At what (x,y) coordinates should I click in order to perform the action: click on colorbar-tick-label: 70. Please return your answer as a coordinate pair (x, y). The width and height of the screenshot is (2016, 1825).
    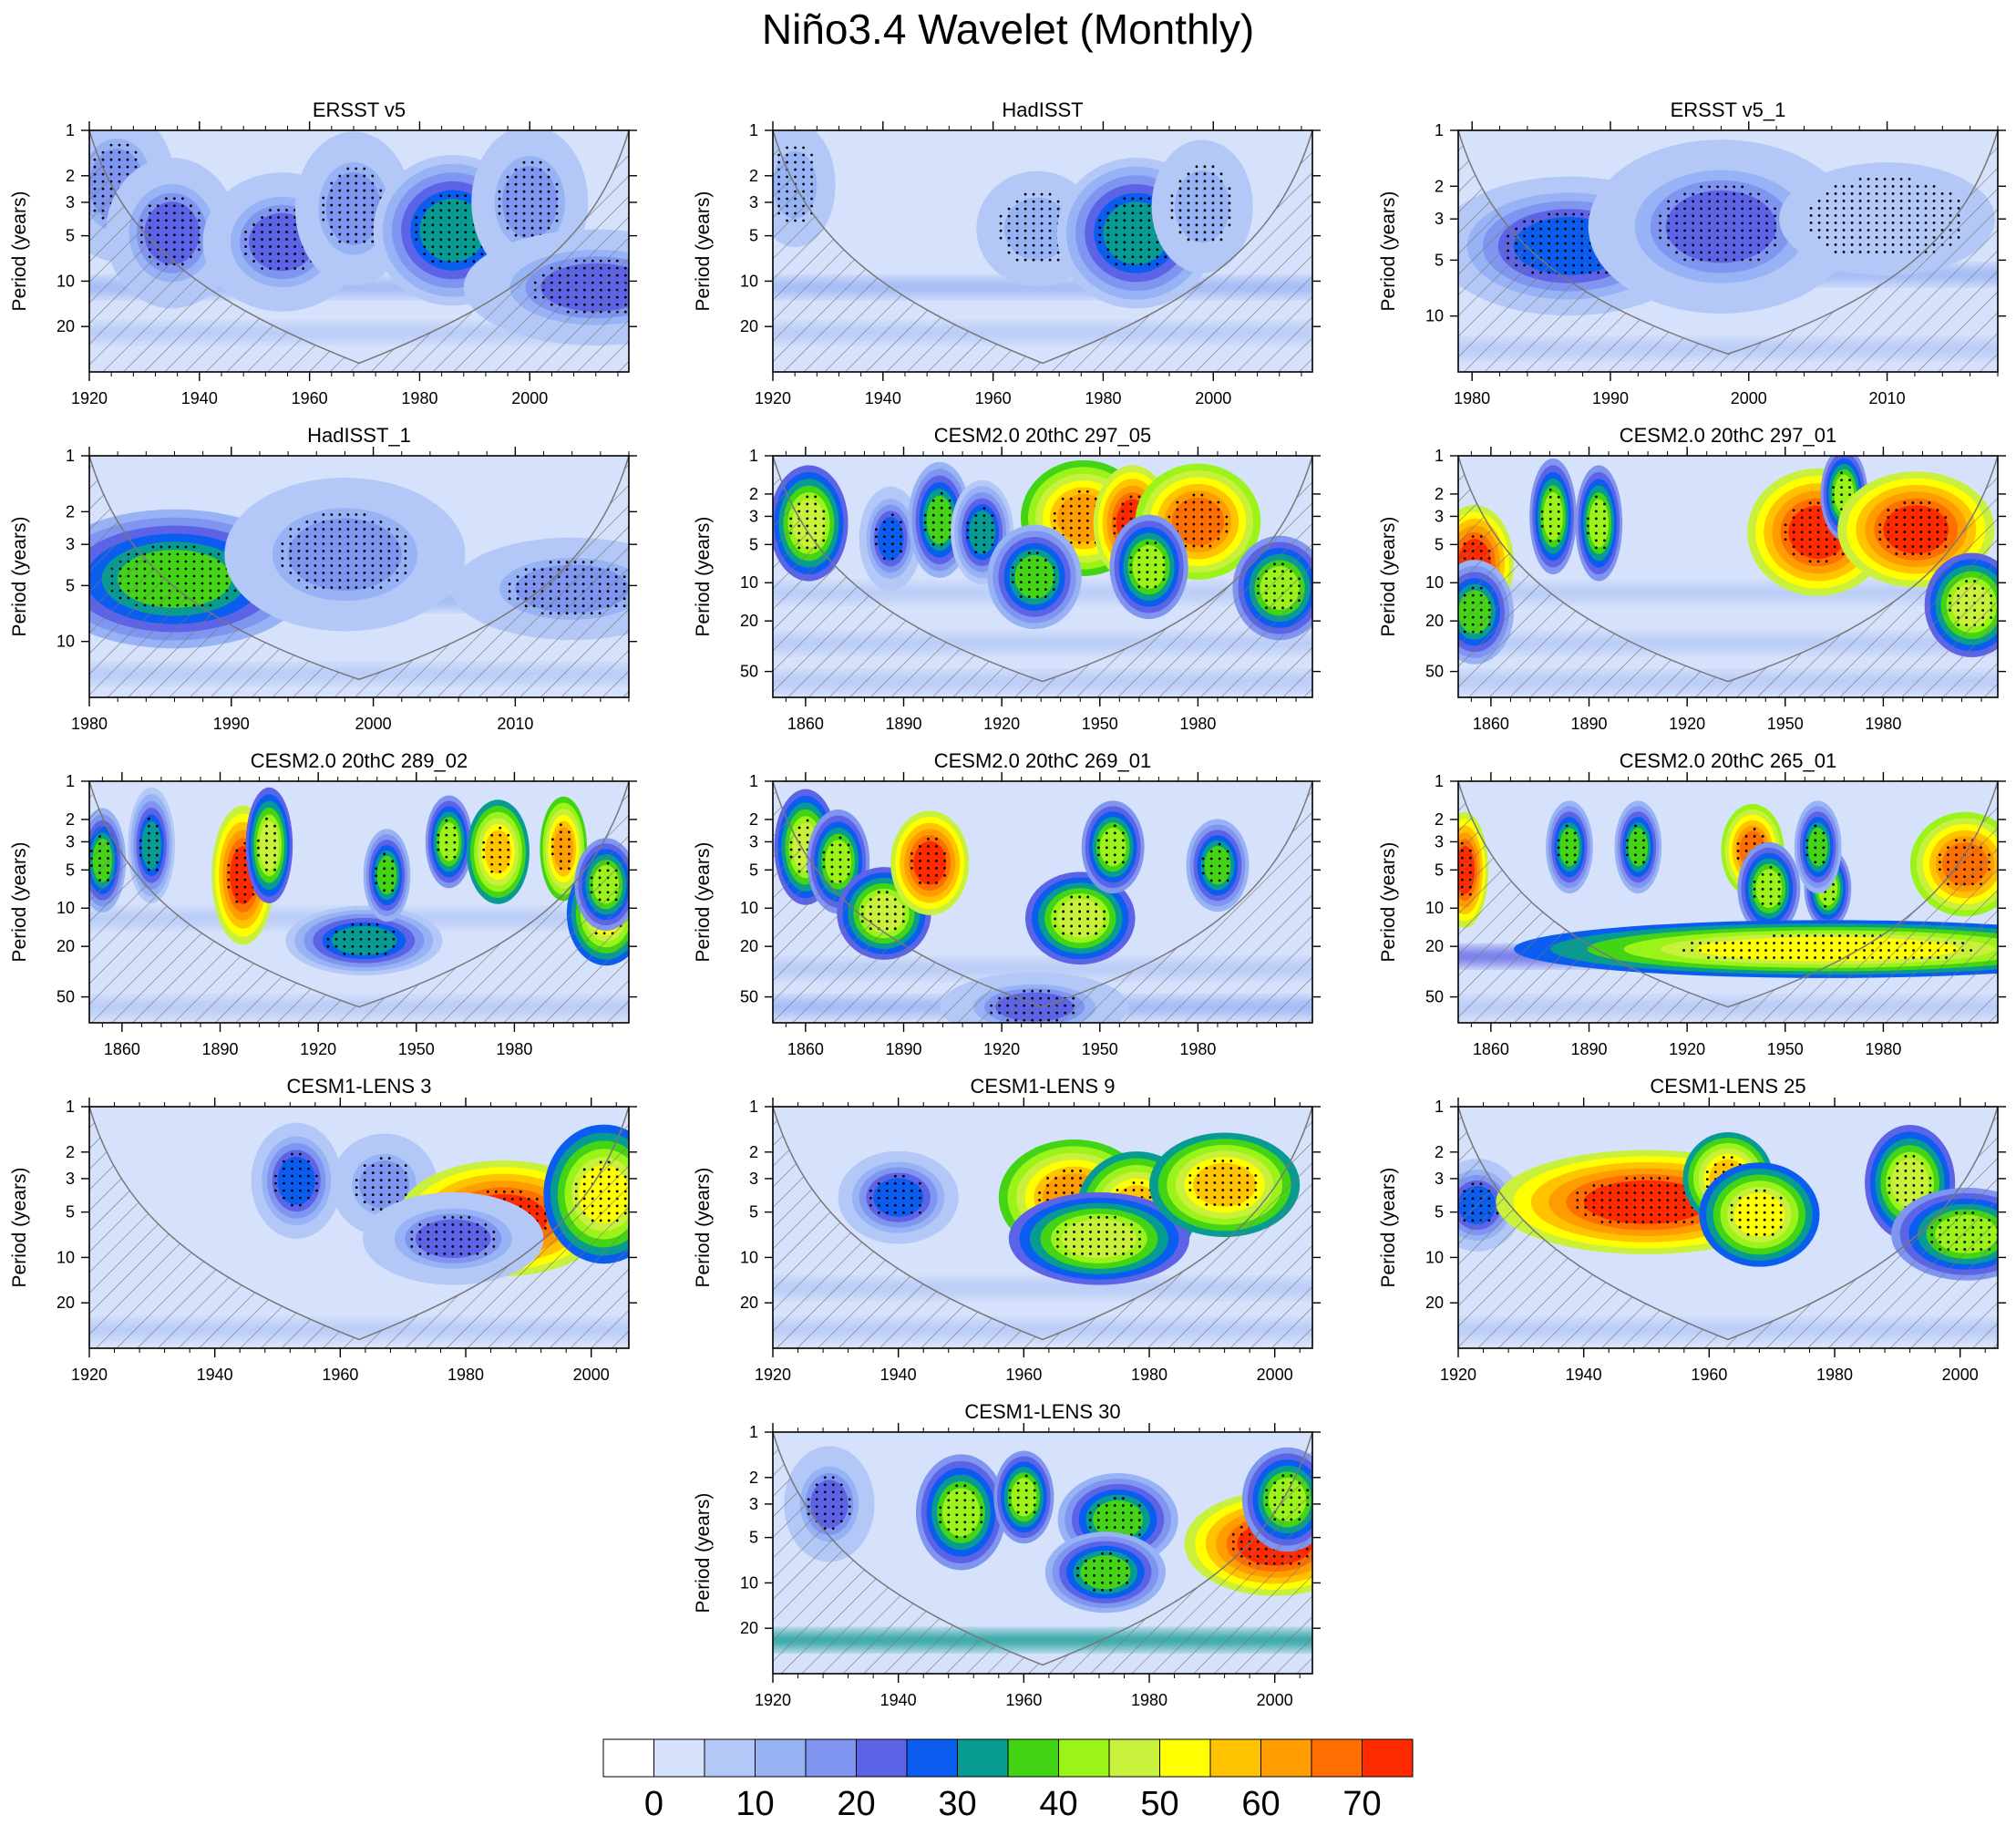
    Looking at the image, I should click on (1361, 1803).